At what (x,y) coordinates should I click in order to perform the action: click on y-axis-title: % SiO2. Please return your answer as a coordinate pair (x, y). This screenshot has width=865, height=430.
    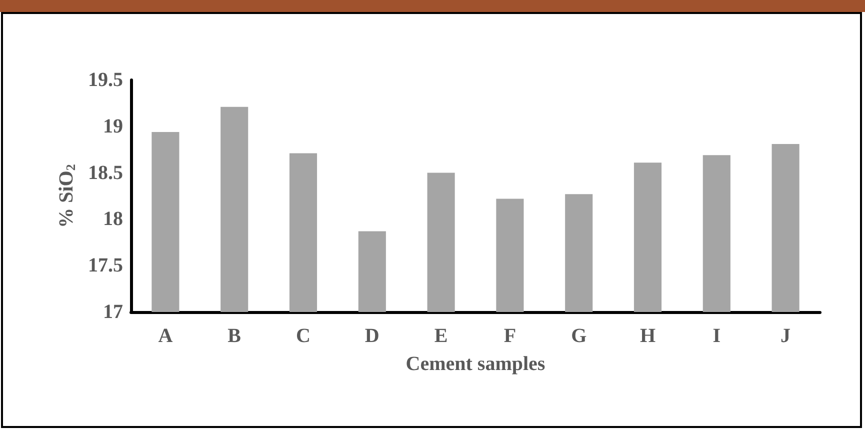
    Looking at the image, I should click on (67, 196).